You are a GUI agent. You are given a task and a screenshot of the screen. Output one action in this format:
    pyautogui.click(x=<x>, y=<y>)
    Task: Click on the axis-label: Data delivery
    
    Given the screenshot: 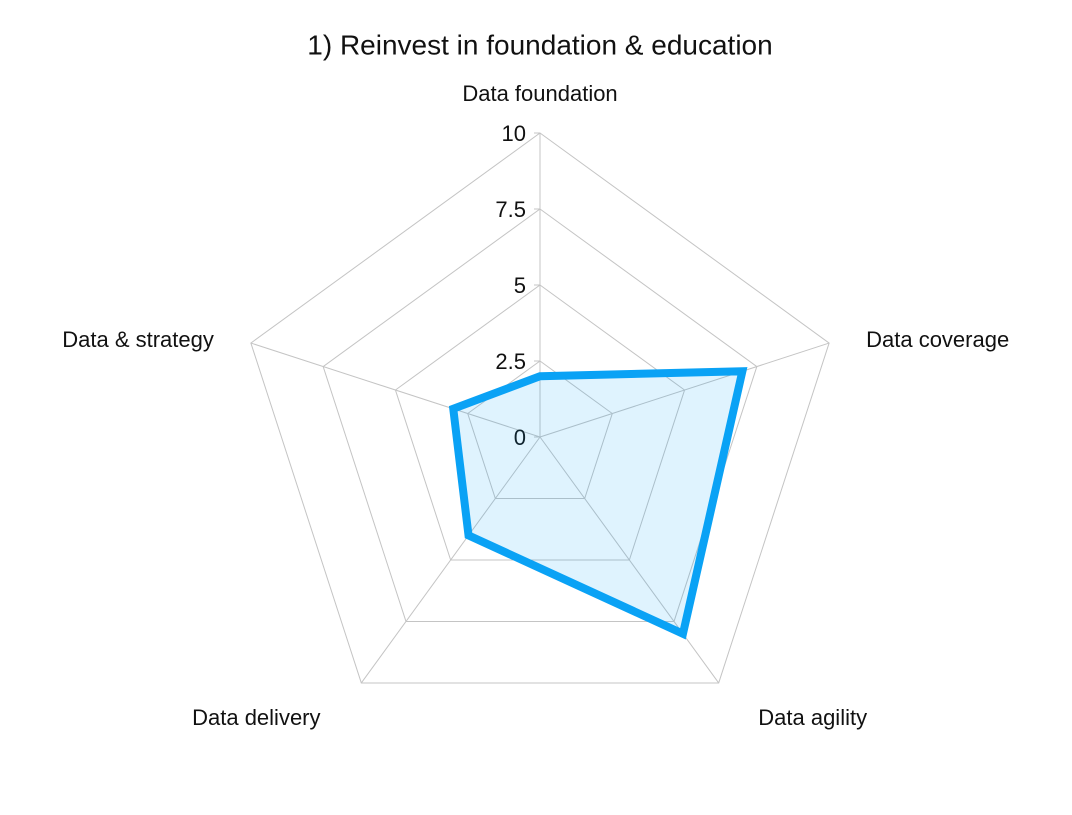 What is the action you would take?
    pyautogui.click(x=256, y=717)
    